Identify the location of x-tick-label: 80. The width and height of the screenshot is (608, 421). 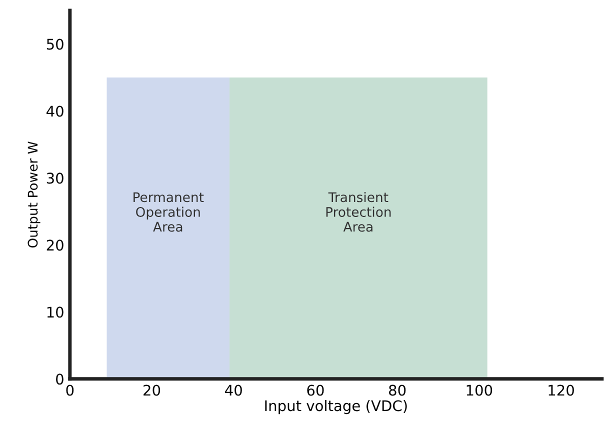
(397, 390).